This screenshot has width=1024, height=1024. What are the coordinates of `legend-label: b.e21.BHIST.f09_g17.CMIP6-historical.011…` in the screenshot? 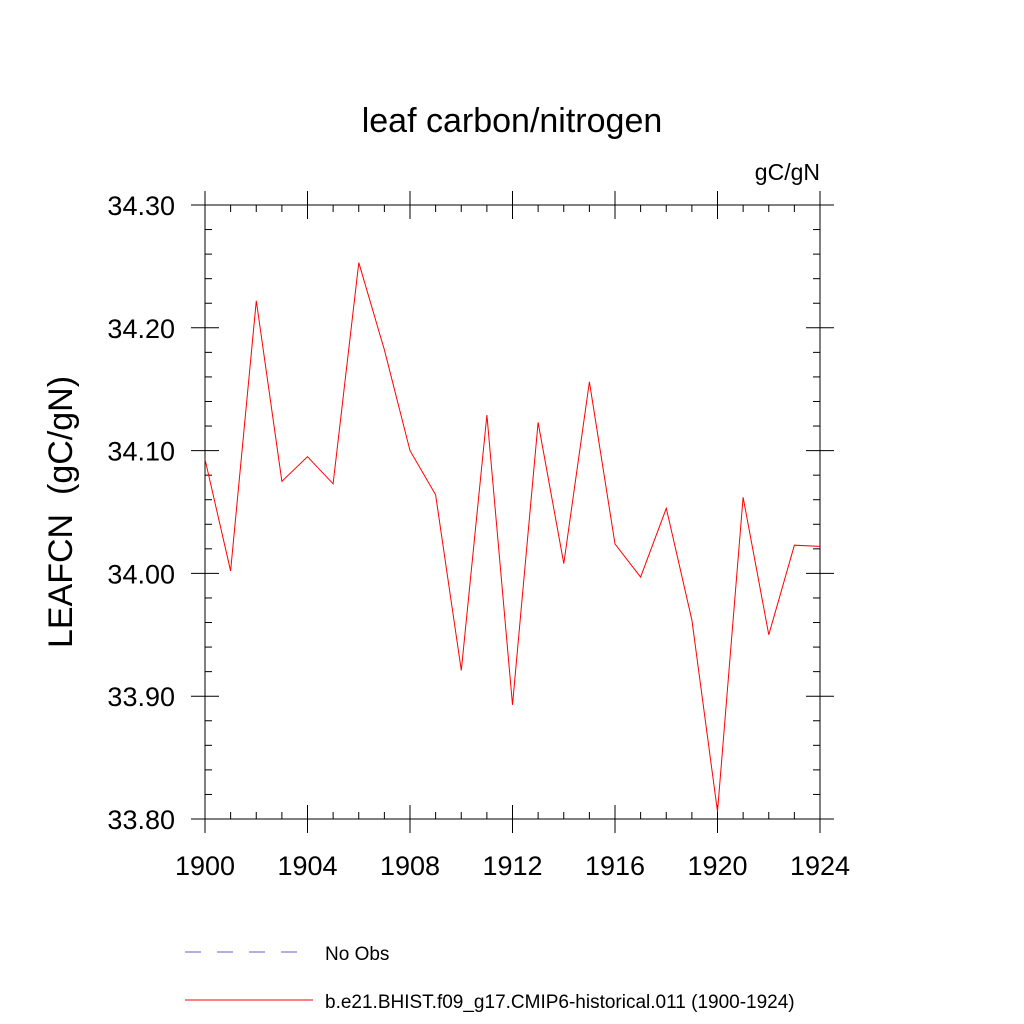 It's located at (560, 1002).